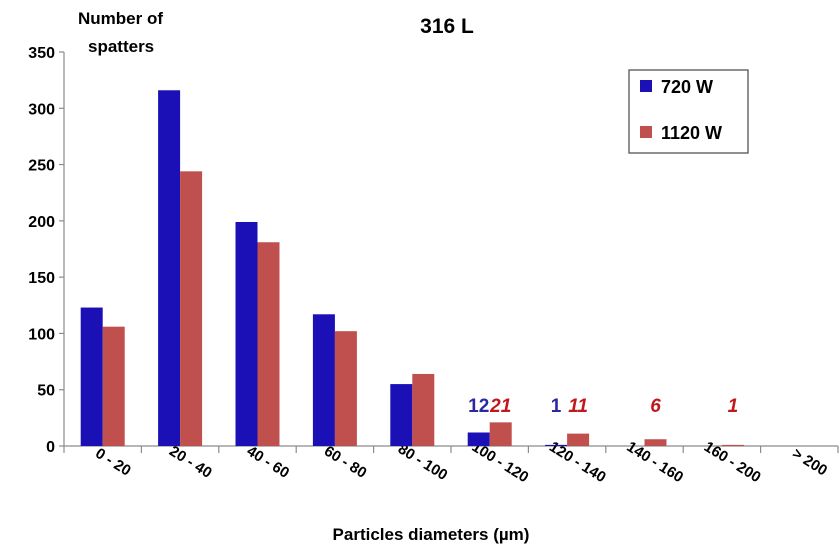 This screenshot has width=840, height=549. What do you see at coordinates (41, 222) in the screenshot?
I see `y-tick-label: 200` at bounding box center [41, 222].